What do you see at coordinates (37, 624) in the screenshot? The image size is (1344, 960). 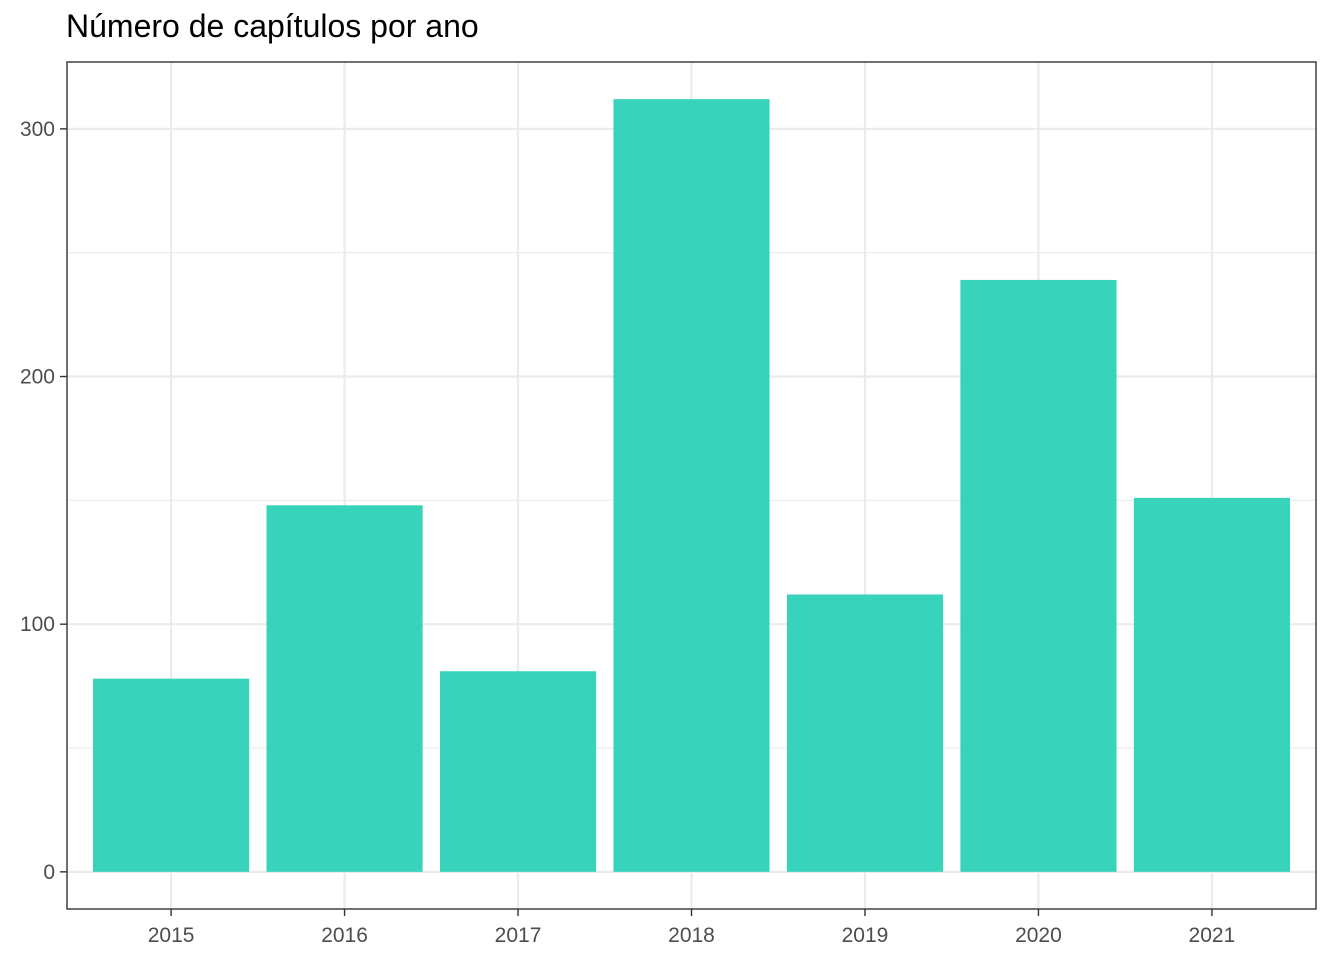 I see `y-tick-label: 100` at bounding box center [37, 624].